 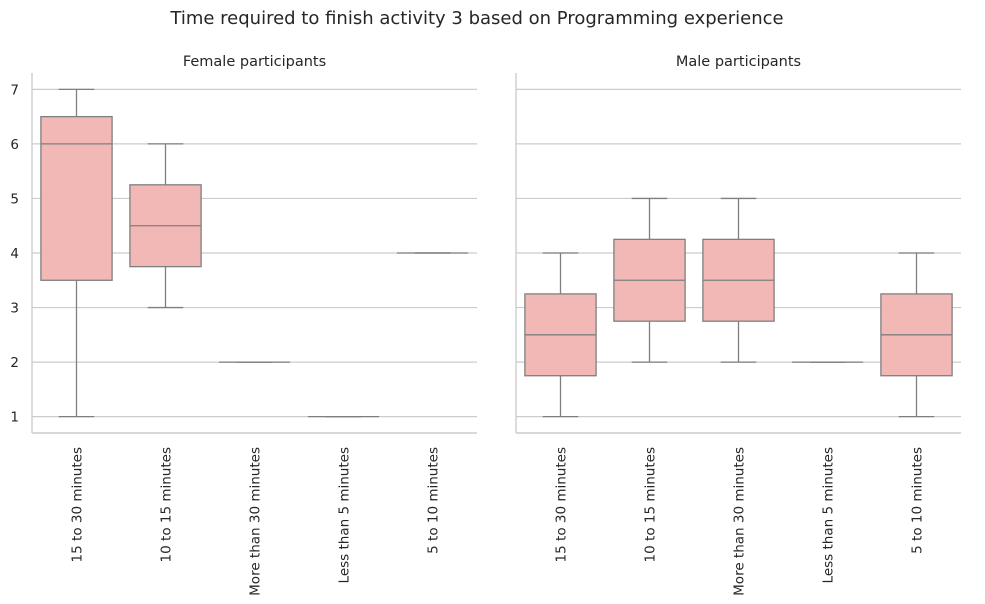 I want to click on y-tick-label: 4, so click(x=14, y=254).